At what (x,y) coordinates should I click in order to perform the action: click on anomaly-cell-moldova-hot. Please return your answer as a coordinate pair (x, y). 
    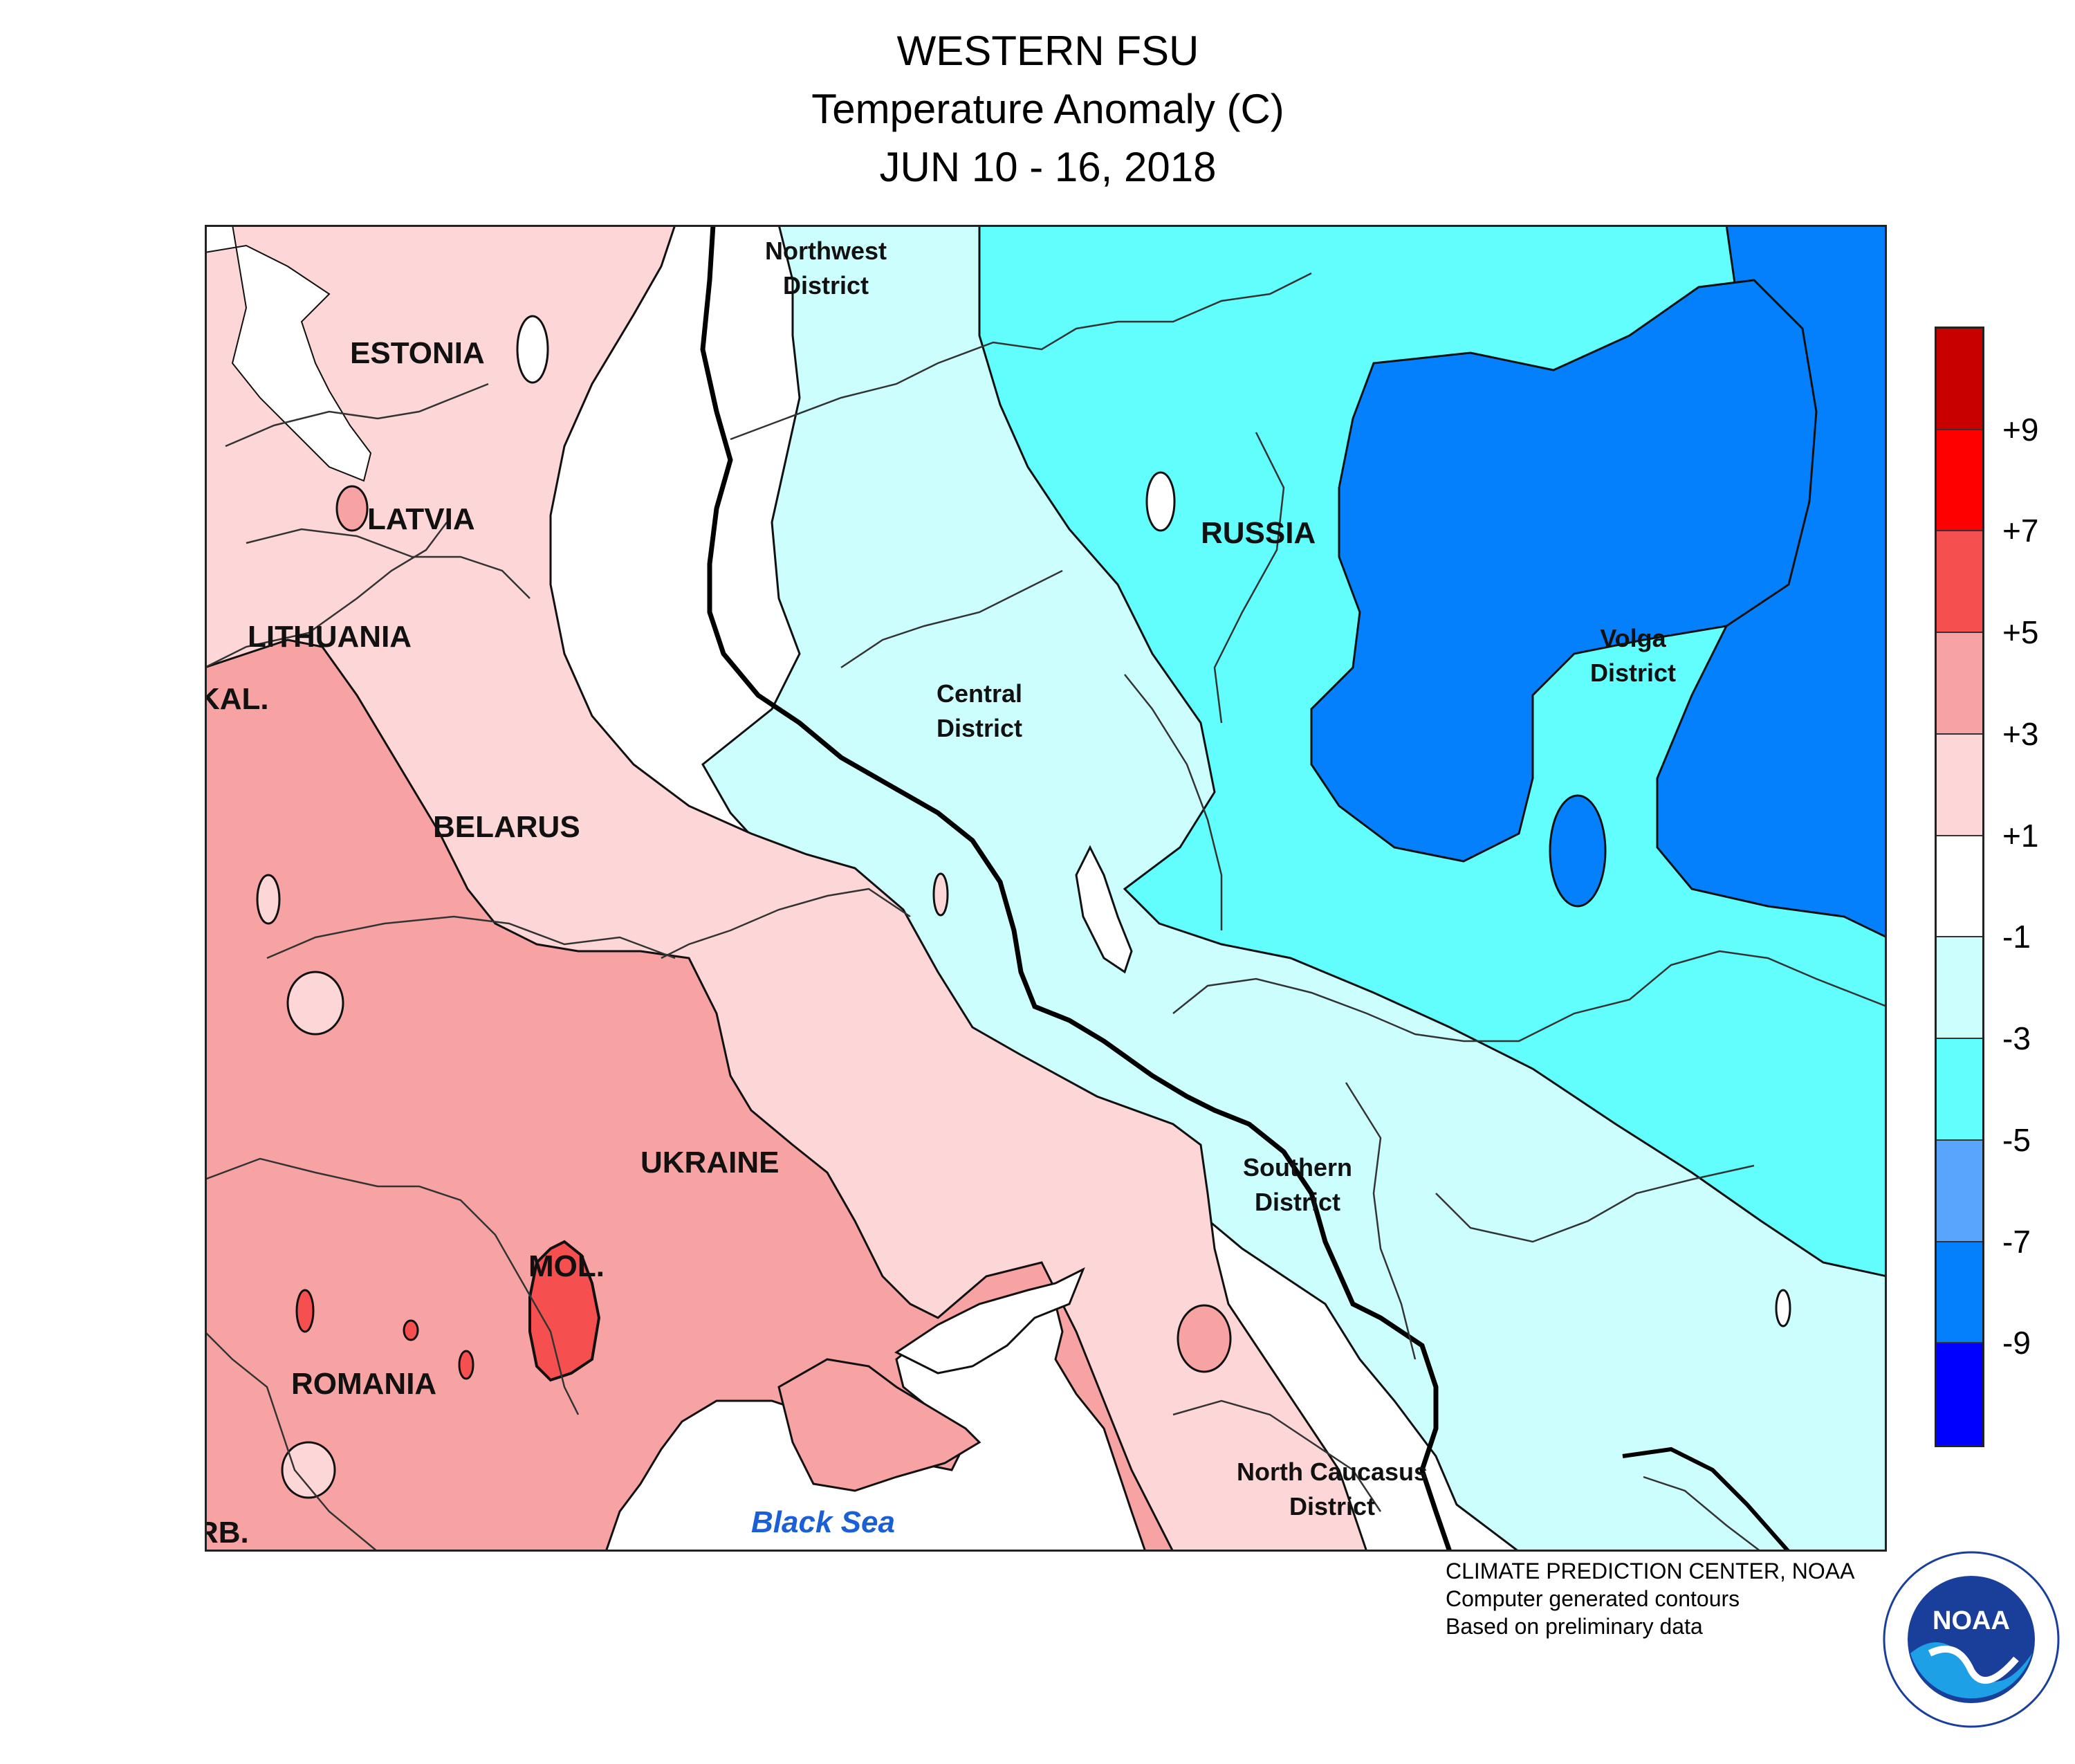
    Looking at the image, I should click on (564, 1311).